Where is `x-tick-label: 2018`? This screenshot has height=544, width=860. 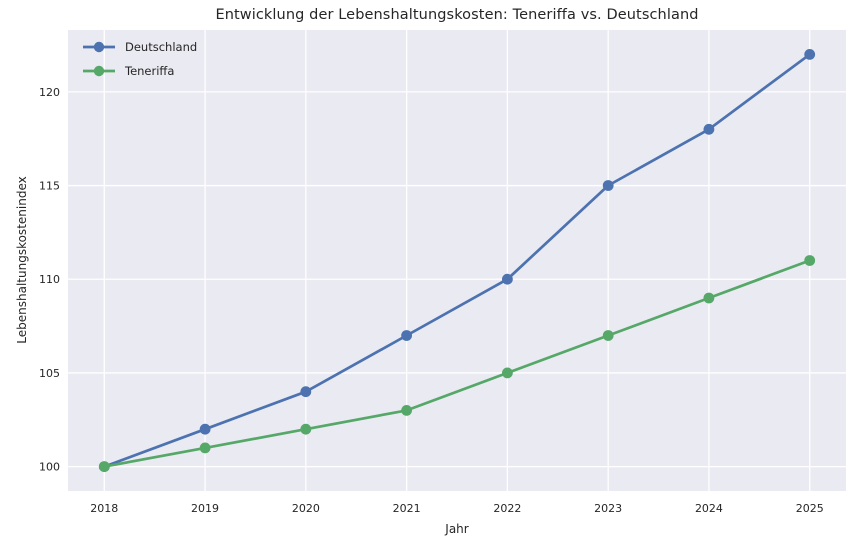 x-tick-label: 2018 is located at coordinates (104, 508).